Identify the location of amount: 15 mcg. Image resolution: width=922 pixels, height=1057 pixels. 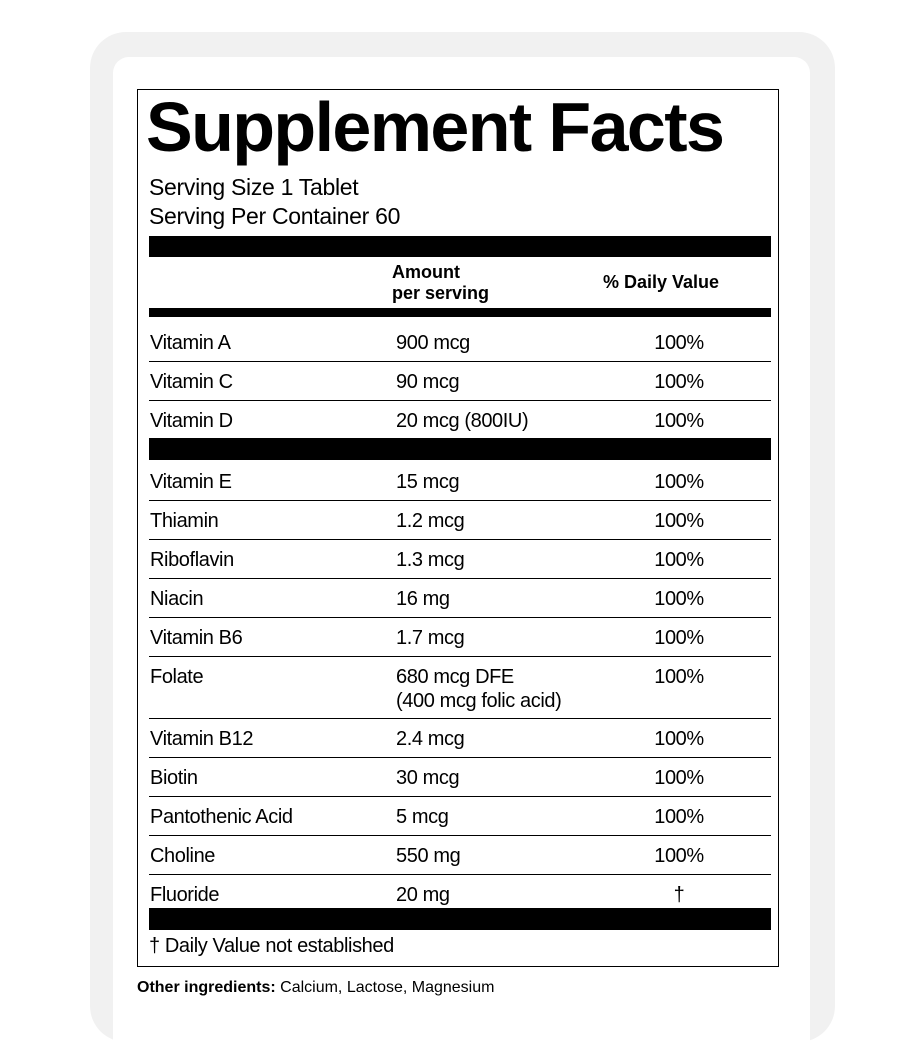
(428, 482).